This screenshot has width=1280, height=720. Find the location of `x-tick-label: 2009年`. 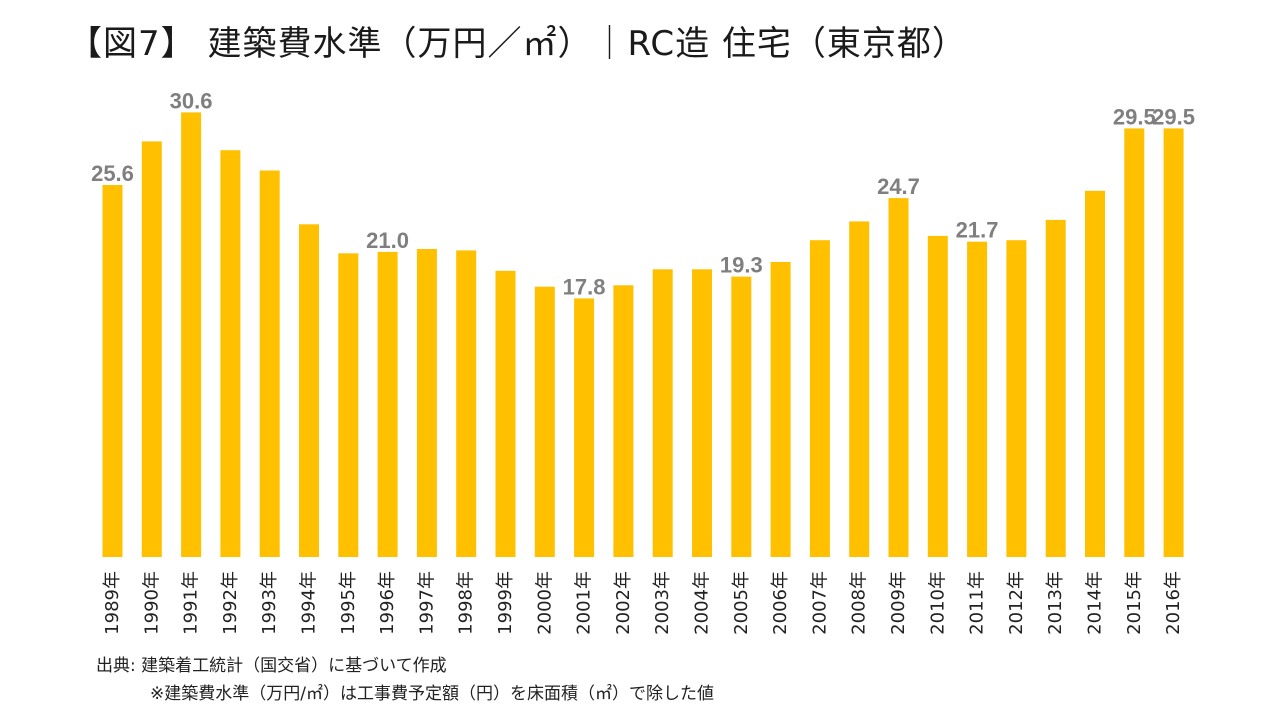

x-tick-label: 2009年 is located at coordinates (898, 603).